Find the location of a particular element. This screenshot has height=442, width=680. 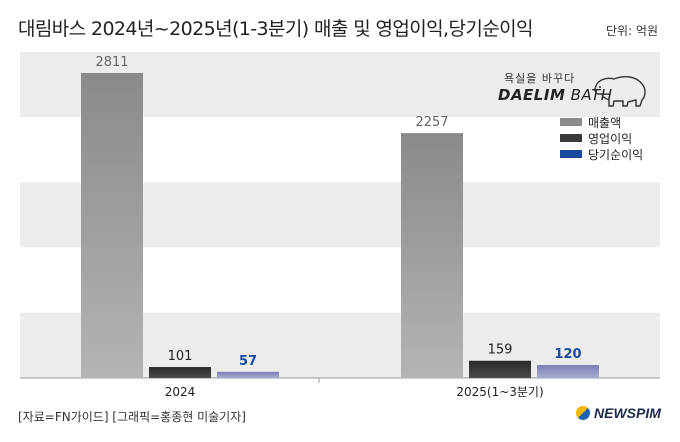

legend-label-sales: 매출액 is located at coordinates (605, 122).